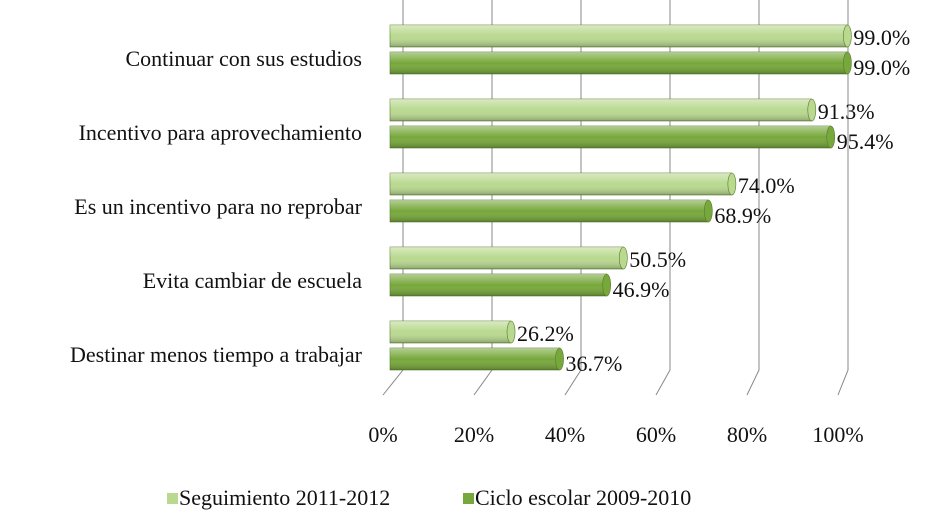  What do you see at coordinates (220, 132) in the screenshot?
I see `category-label: Incentivo para aprovechamiento` at bounding box center [220, 132].